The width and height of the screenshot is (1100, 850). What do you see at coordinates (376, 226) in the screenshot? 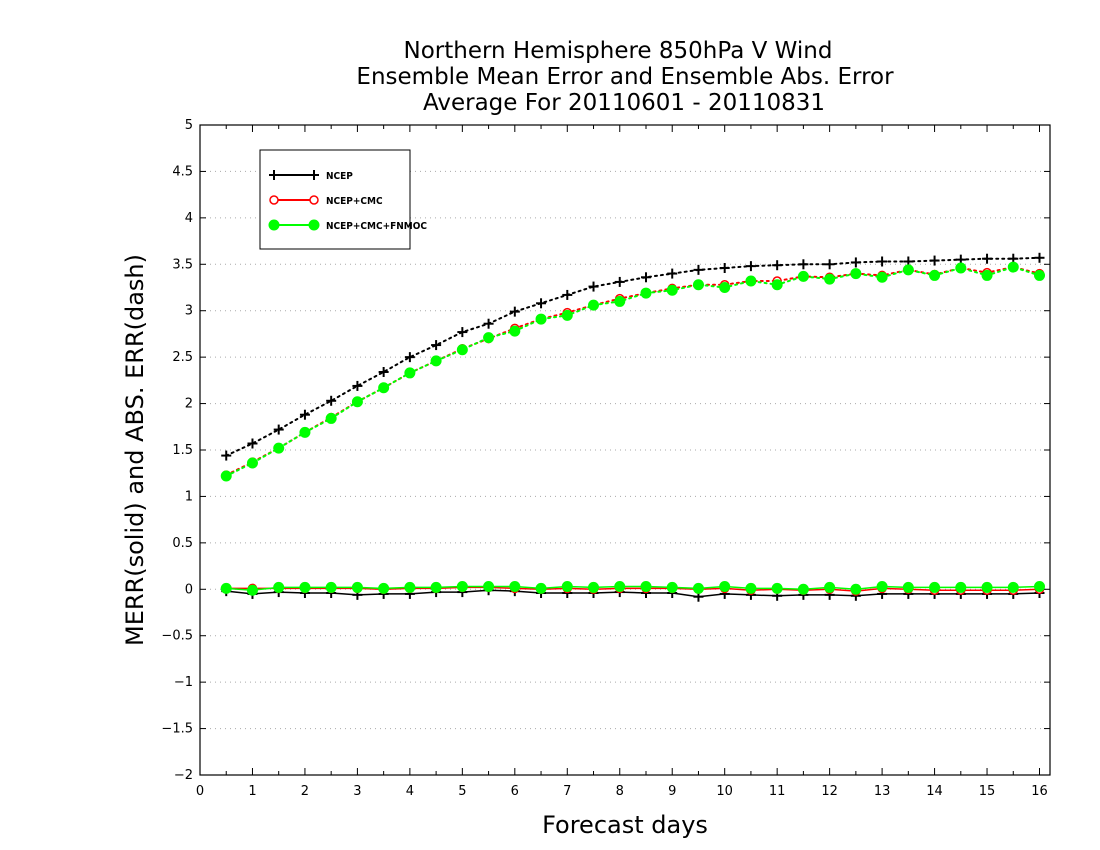
I see `legend-label-ncep-cmc-fnmoc: NCEP+CMC+FNMOC` at bounding box center [376, 226].